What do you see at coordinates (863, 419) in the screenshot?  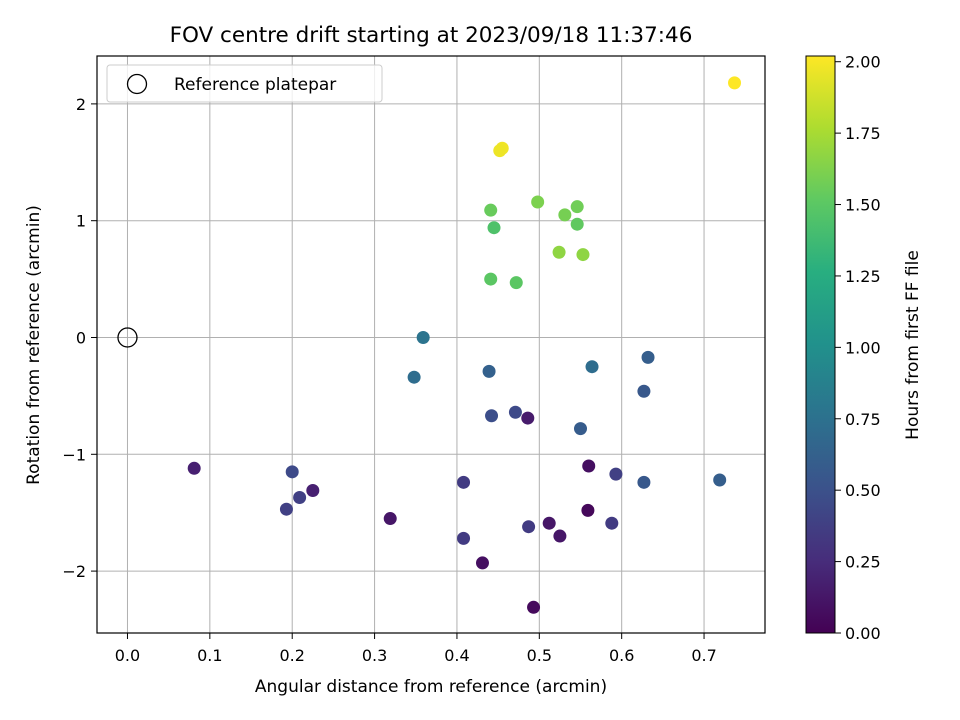 I see `colorbar-tick-label: 0.75` at bounding box center [863, 419].